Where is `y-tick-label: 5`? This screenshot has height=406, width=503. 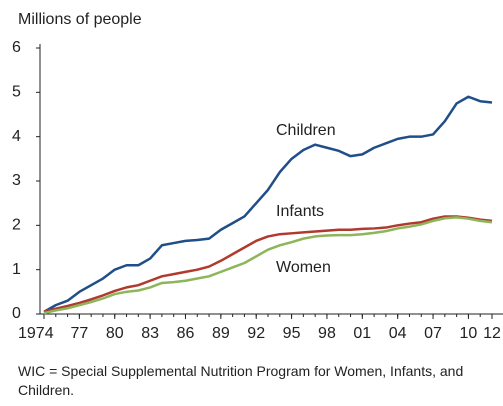
y-tick-label: 5 is located at coordinates (16, 92).